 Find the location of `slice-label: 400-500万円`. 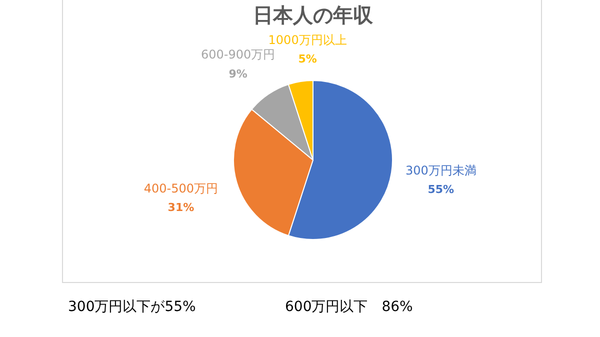

slice-label: 400-500万円 is located at coordinates (181, 188).